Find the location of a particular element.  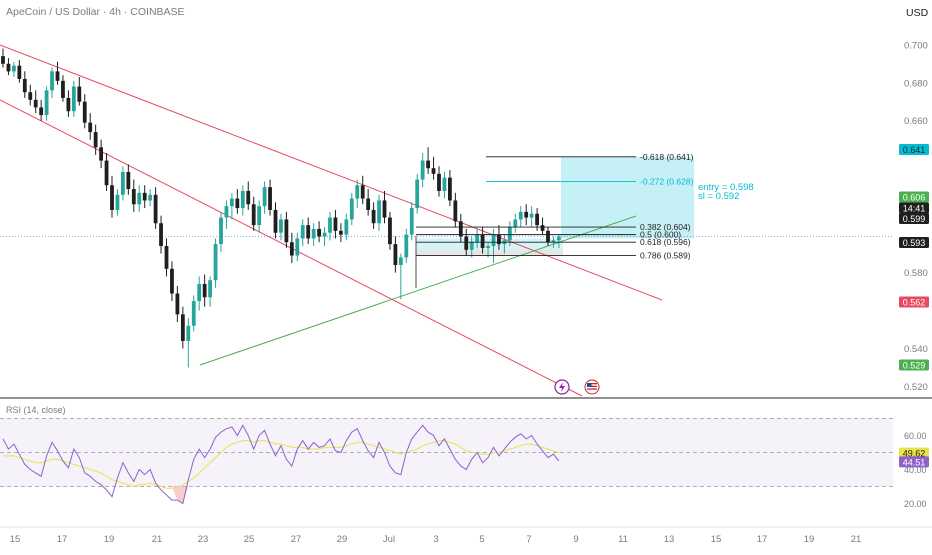

price-tick-label: 0.580 is located at coordinates (916, 273).